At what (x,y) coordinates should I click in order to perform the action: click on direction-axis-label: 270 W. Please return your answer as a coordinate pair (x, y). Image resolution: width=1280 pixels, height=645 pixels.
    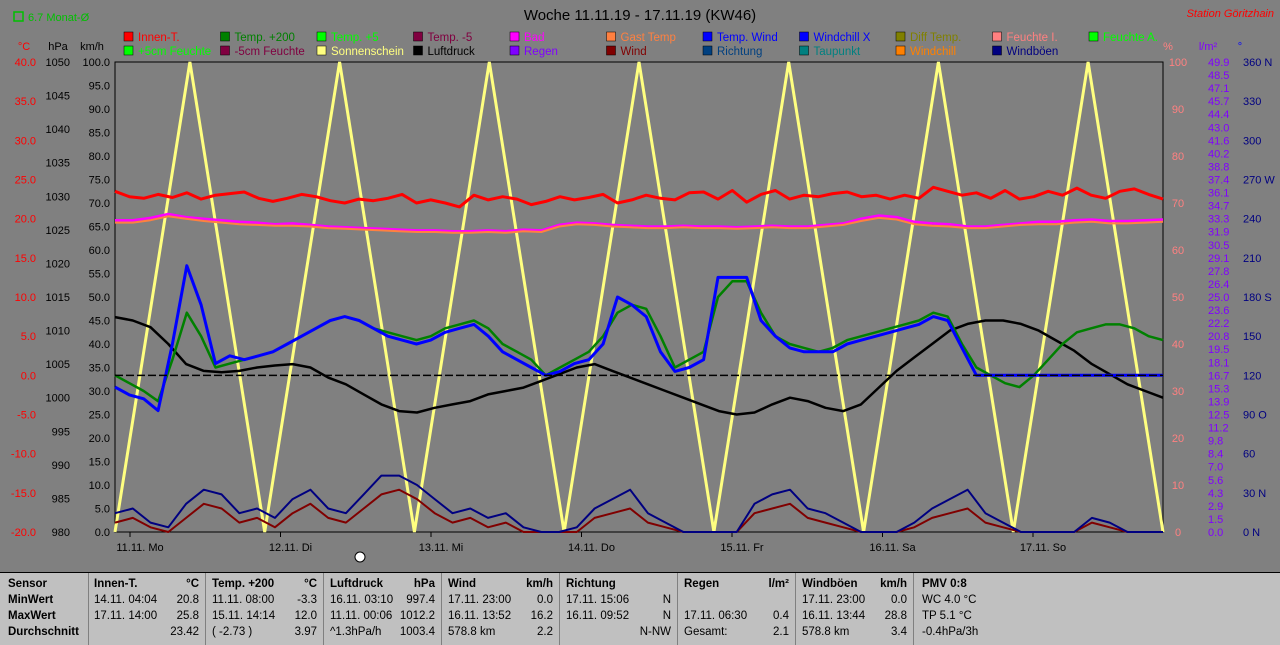
    Looking at the image, I should click on (1259, 181).